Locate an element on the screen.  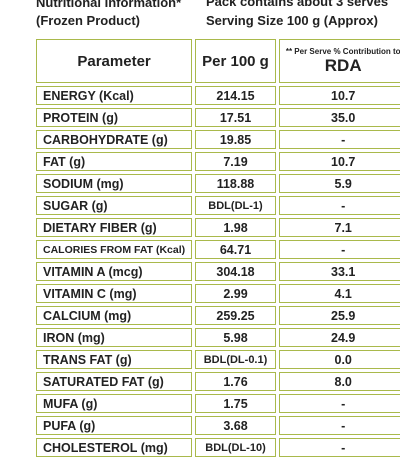
nutrient-row: VITAMIN C (mg) 2.99 4.1 is located at coordinates (218, 293).